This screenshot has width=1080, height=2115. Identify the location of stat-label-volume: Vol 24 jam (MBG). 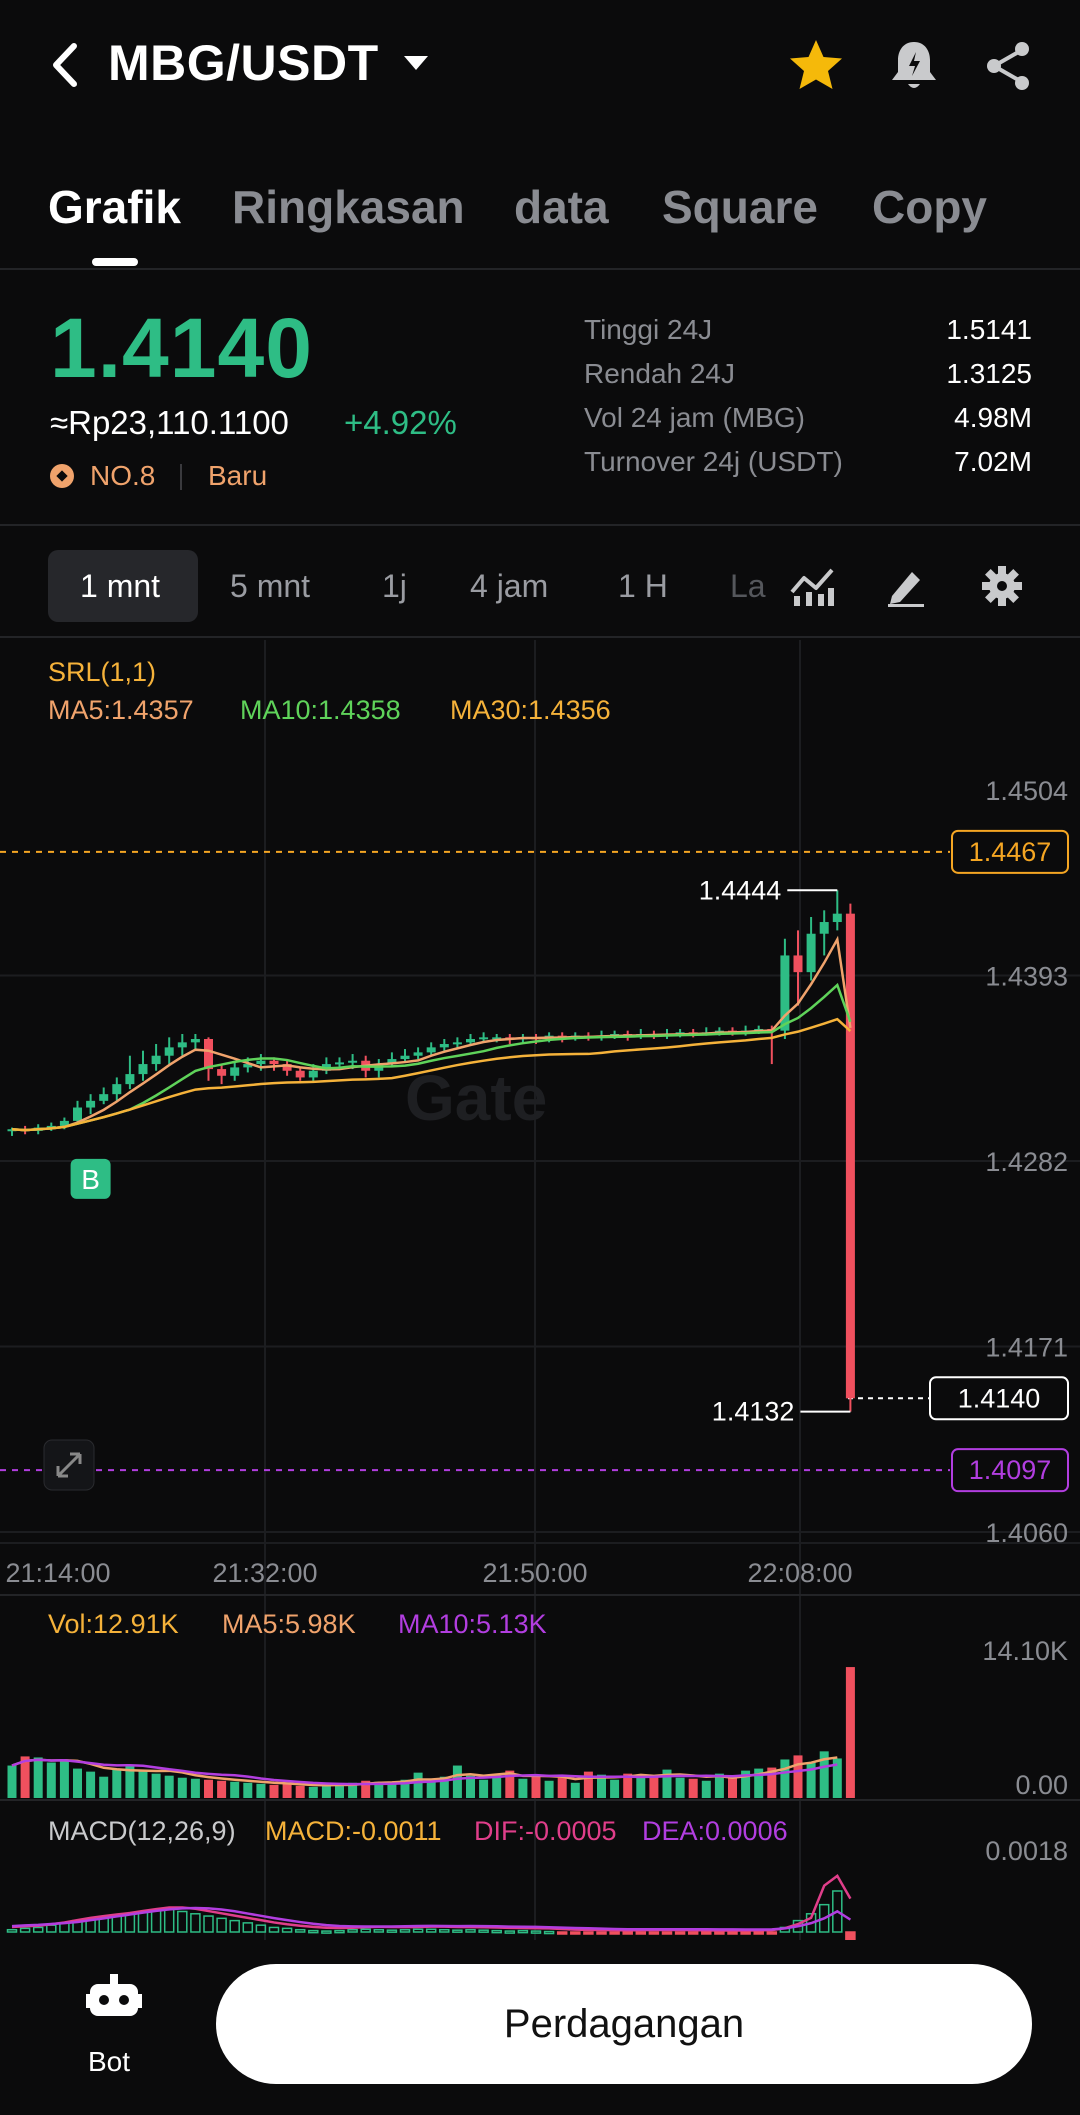
(694, 417).